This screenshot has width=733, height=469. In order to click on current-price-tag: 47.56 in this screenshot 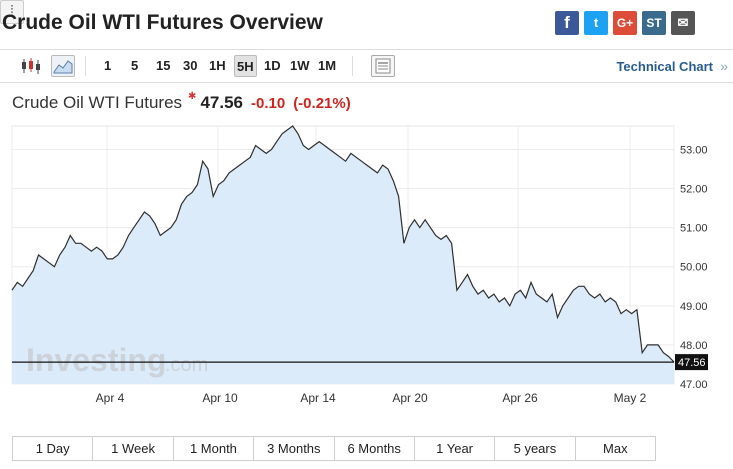, I will do `click(691, 362)`.